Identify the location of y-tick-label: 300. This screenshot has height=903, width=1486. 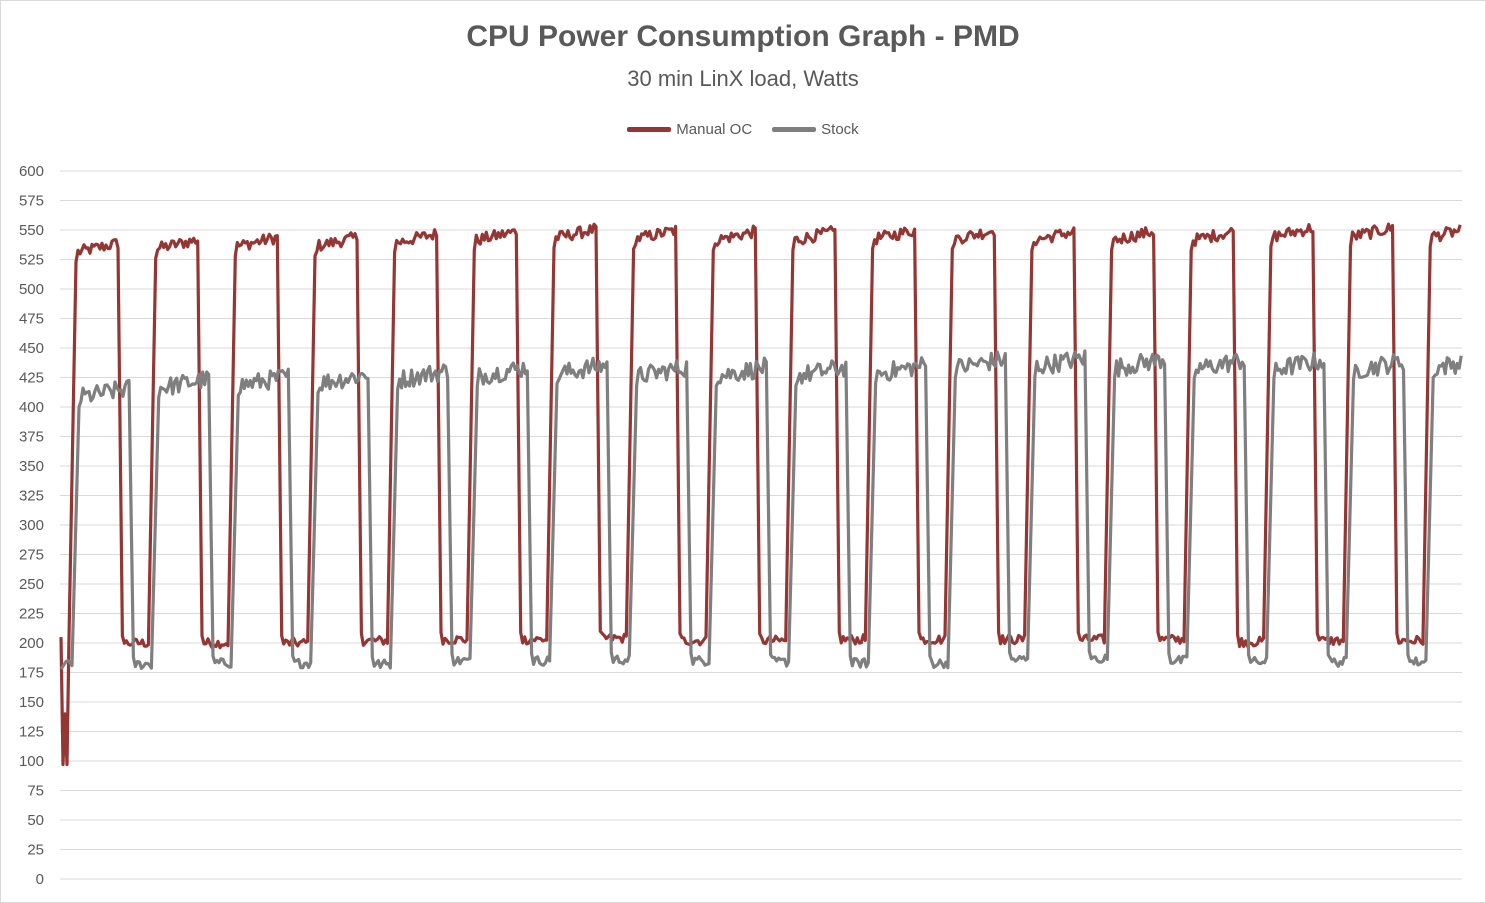
(31, 525).